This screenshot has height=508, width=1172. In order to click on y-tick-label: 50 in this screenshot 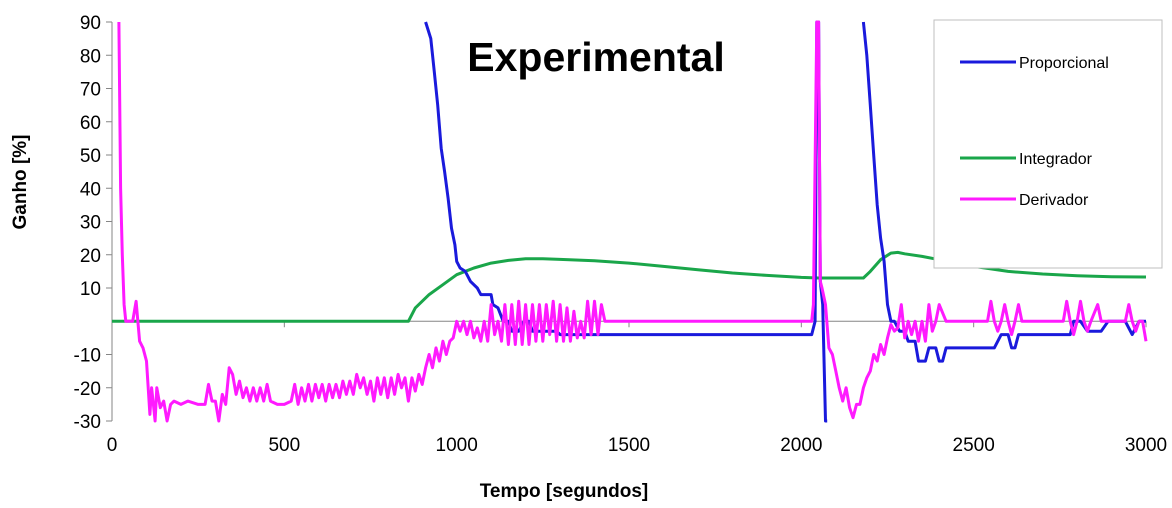, I will do `click(90, 156)`.